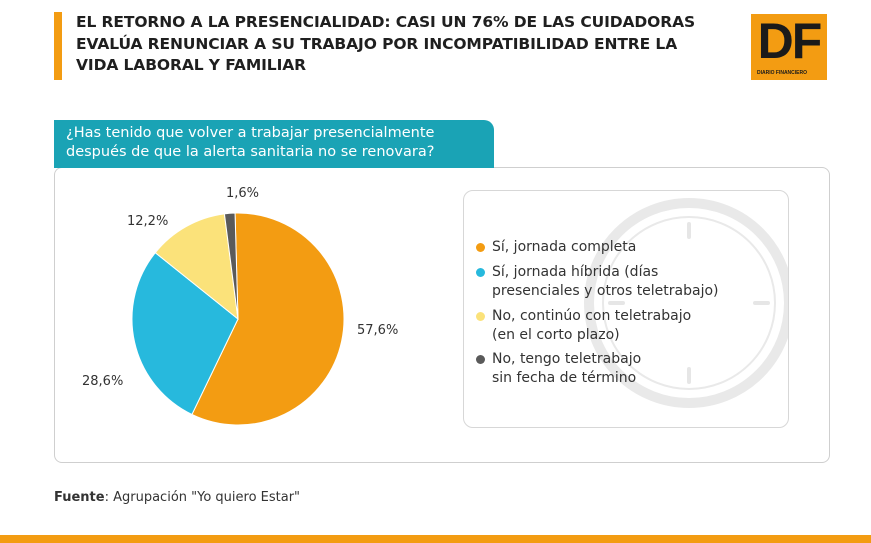 This screenshot has height=543, width=871. What do you see at coordinates (243, 193) in the screenshot?
I see `slice-label-no-tengo-teletrabajo: 1,6%` at bounding box center [243, 193].